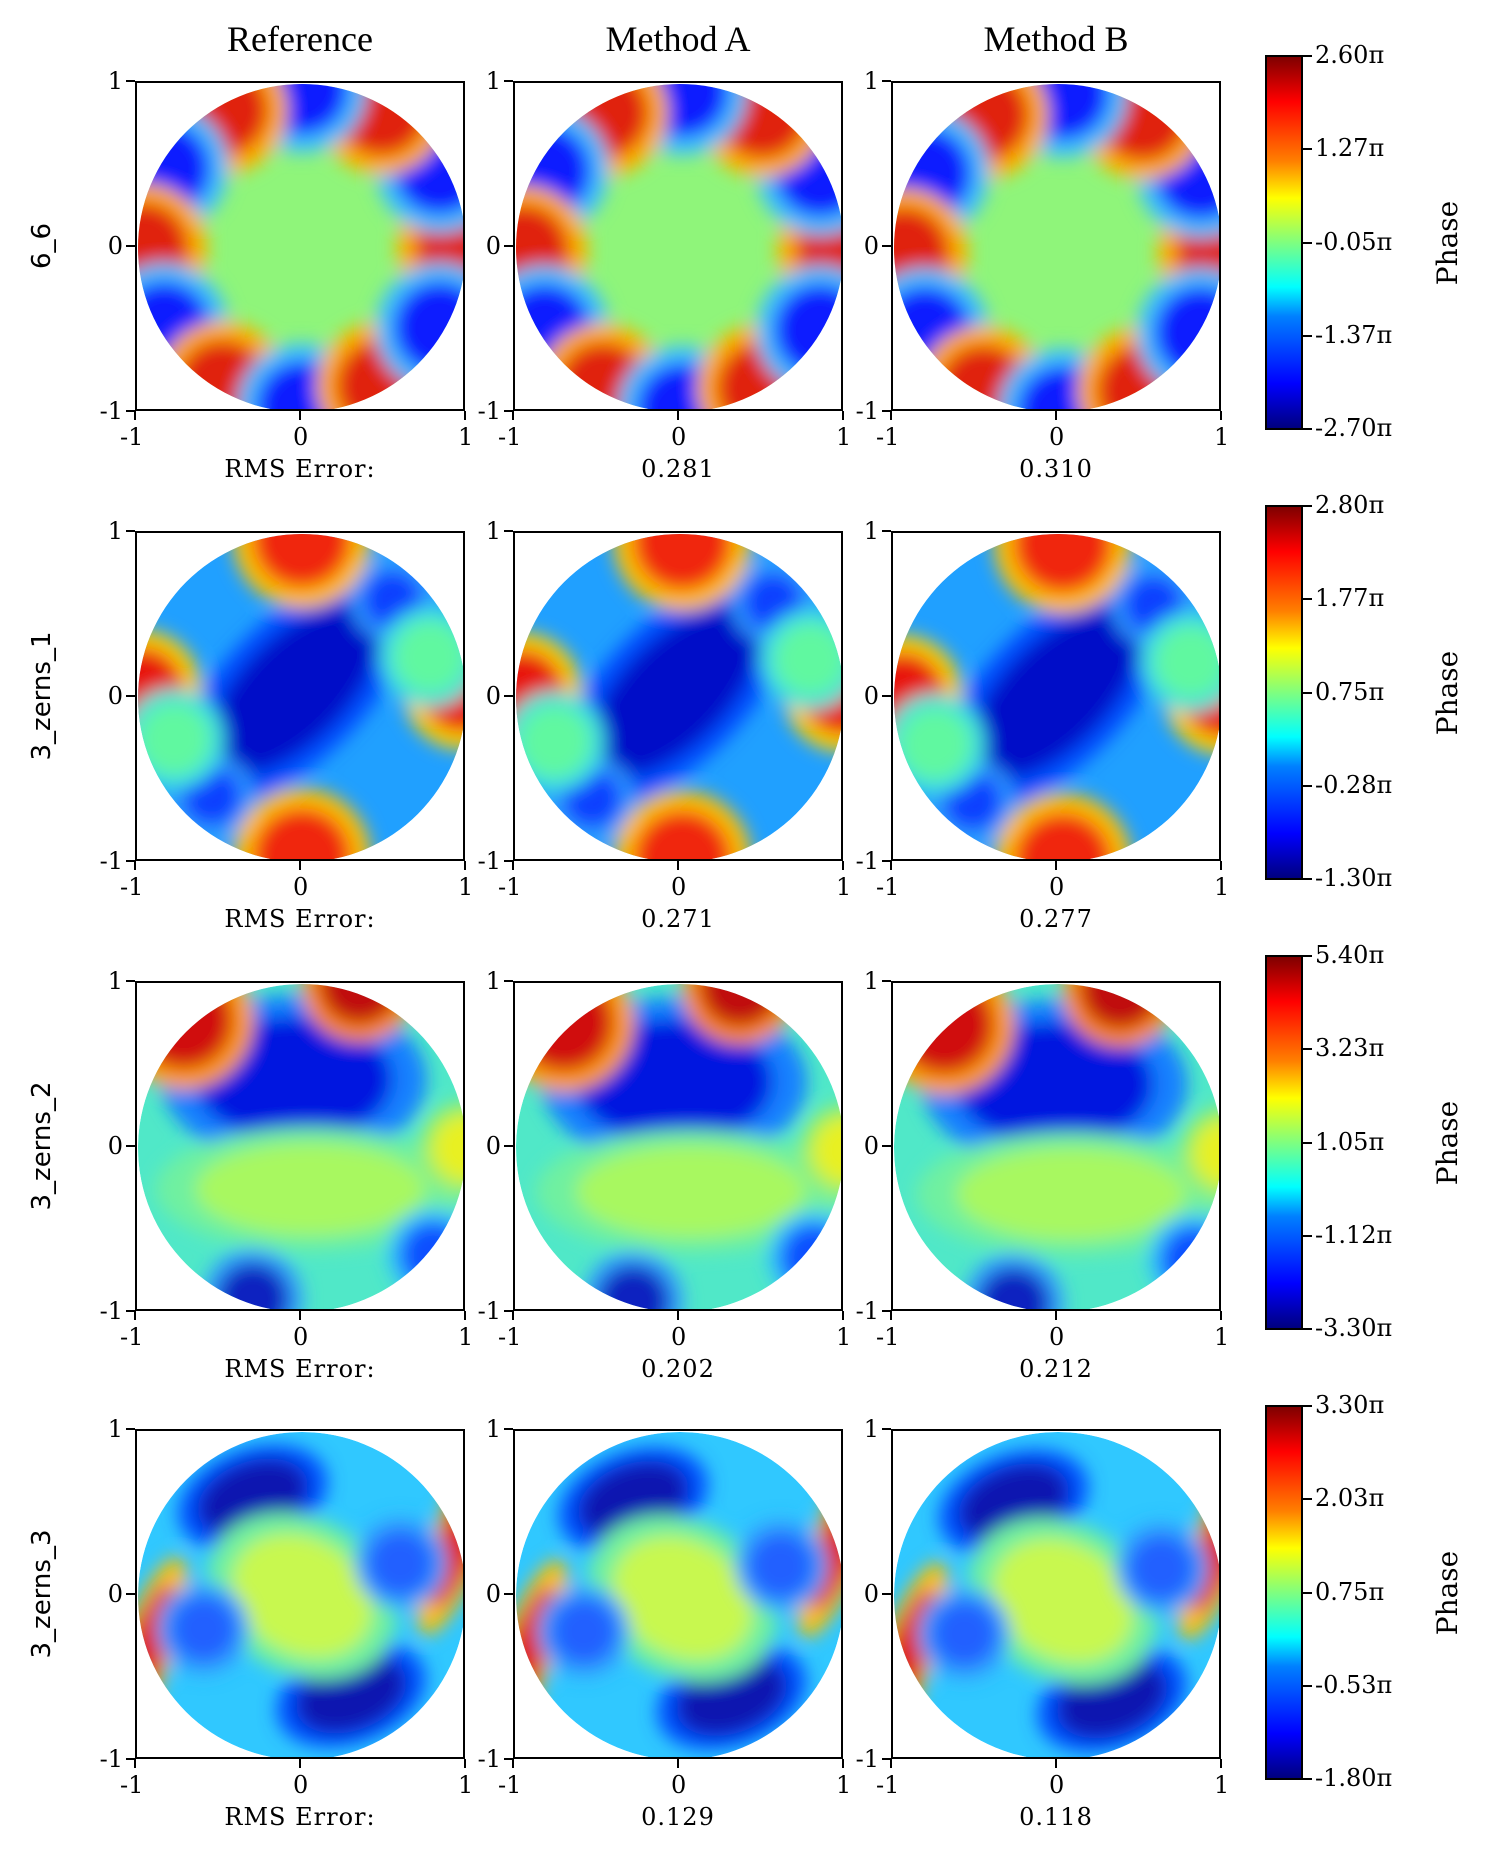  I want to click on rms-error-value: 0.129, so click(678, 1817).